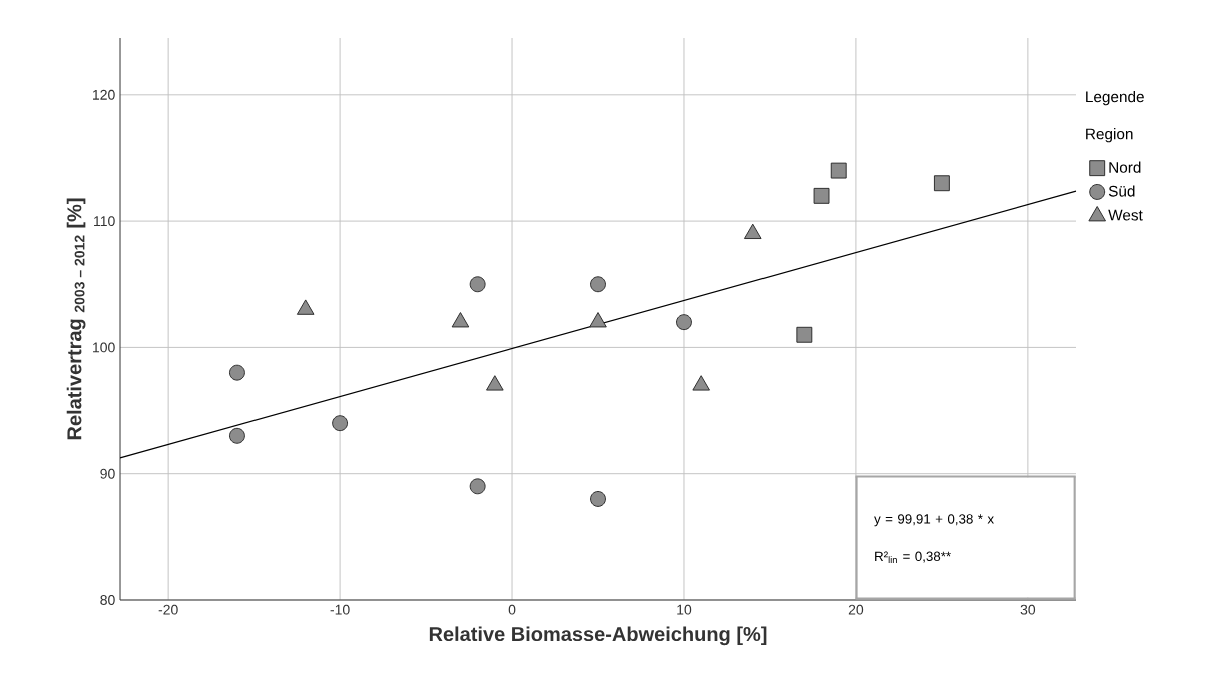  I want to click on legend-label: West, so click(1125, 215).